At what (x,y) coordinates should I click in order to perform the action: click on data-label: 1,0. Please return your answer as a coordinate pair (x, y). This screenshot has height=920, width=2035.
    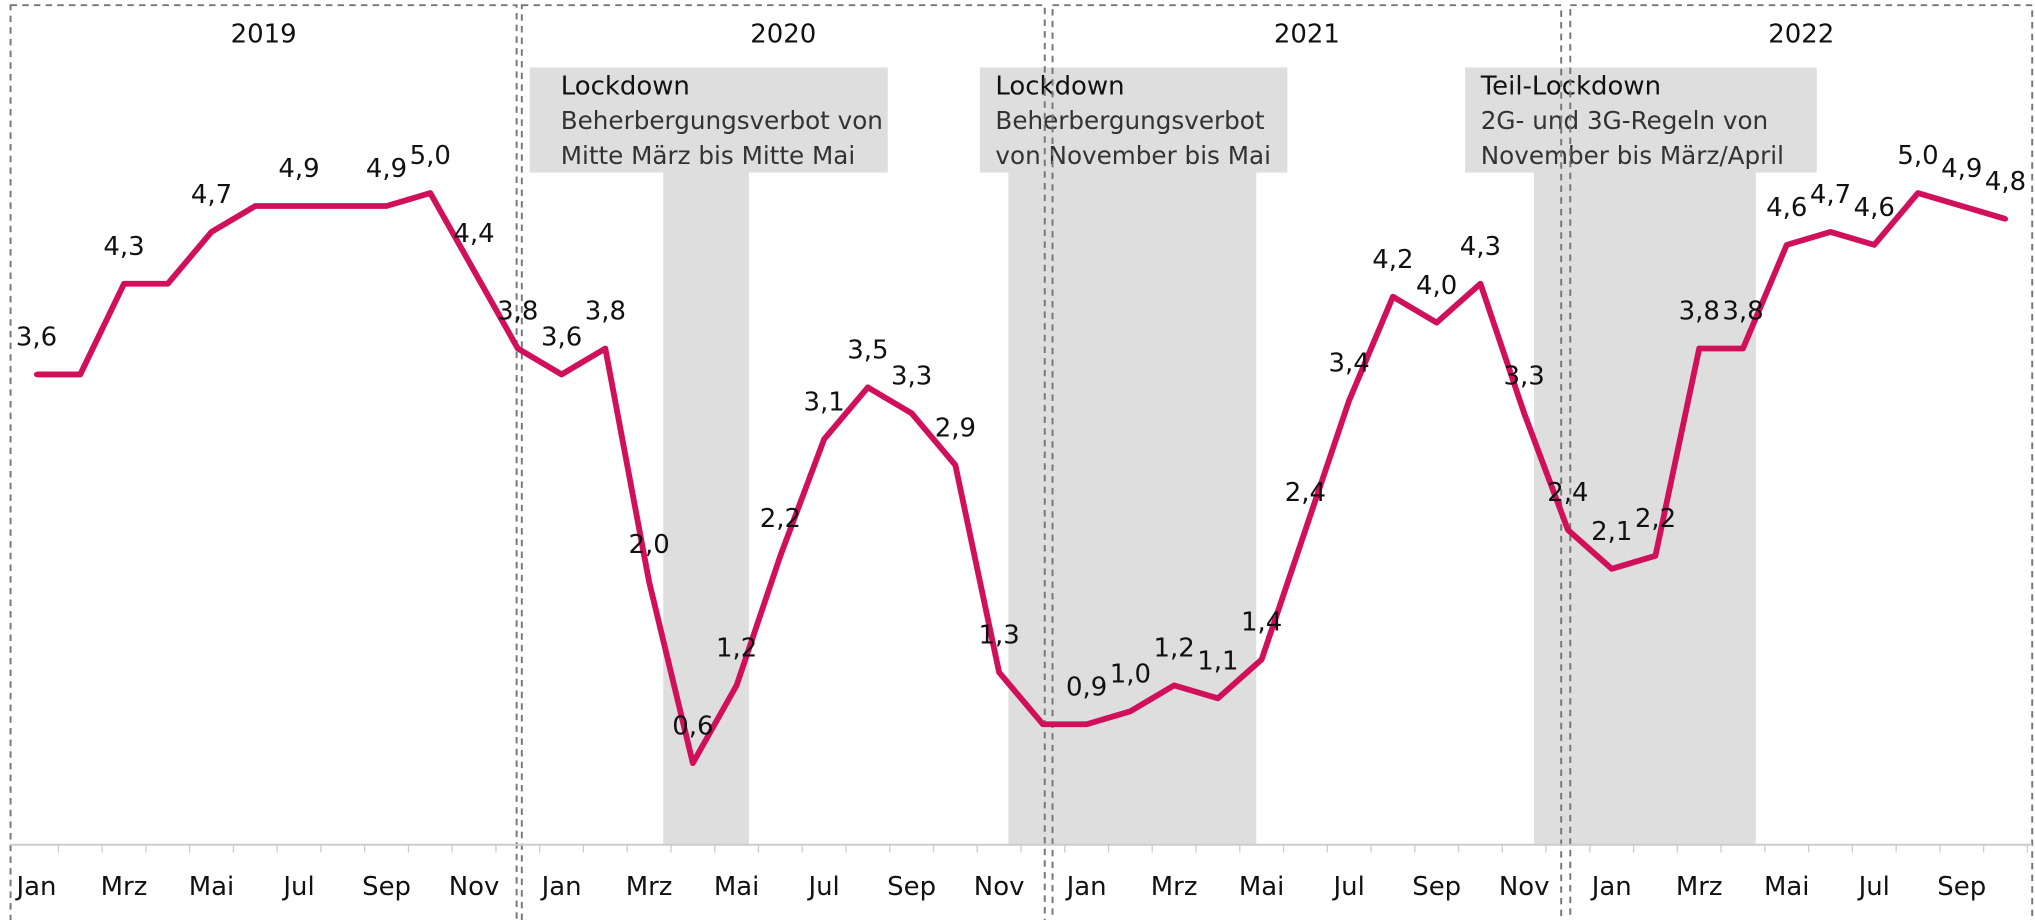
    Looking at the image, I should click on (1130, 674).